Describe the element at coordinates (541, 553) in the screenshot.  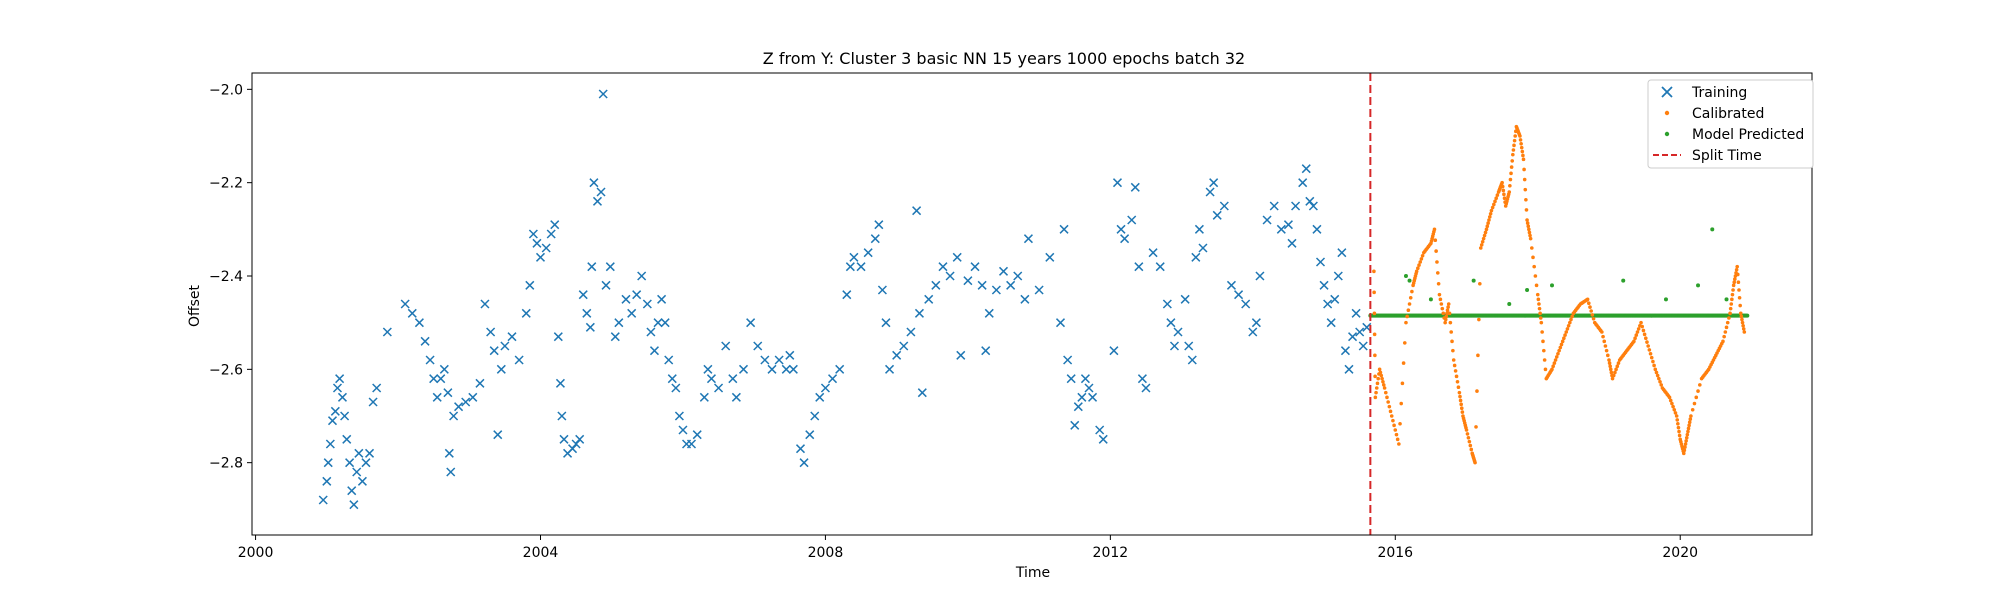
I see `x-tick-label: 2004` at that location.